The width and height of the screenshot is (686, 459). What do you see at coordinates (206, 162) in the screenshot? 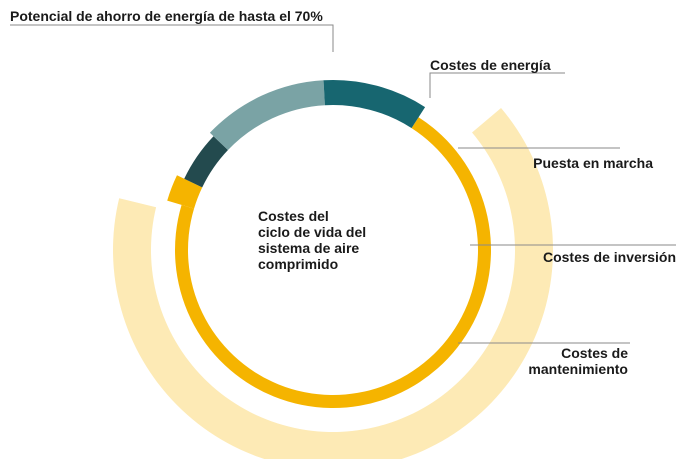
I see `slice-puesta-en-marcha` at bounding box center [206, 162].